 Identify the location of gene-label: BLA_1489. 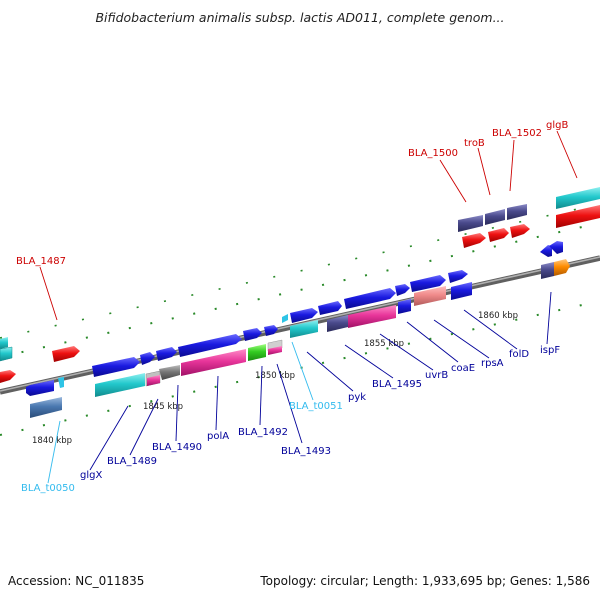
(132, 461).